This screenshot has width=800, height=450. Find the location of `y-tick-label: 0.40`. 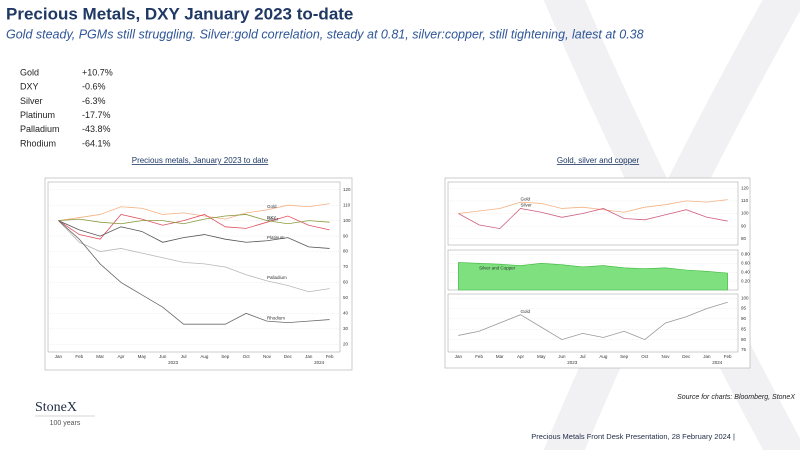

y-tick-label: 0.40 is located at coordinates (745, 271).